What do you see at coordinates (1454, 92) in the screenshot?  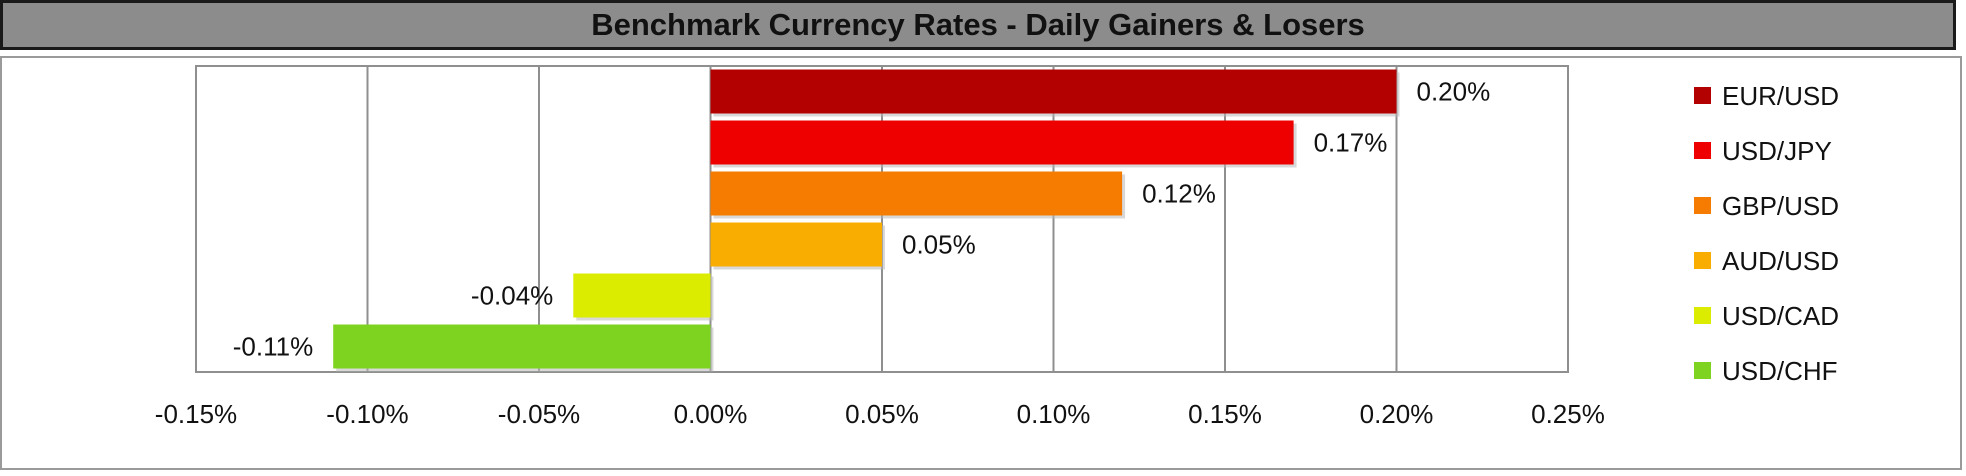 I see `data-label: 0.20%` at bounding box center [1454, 92].